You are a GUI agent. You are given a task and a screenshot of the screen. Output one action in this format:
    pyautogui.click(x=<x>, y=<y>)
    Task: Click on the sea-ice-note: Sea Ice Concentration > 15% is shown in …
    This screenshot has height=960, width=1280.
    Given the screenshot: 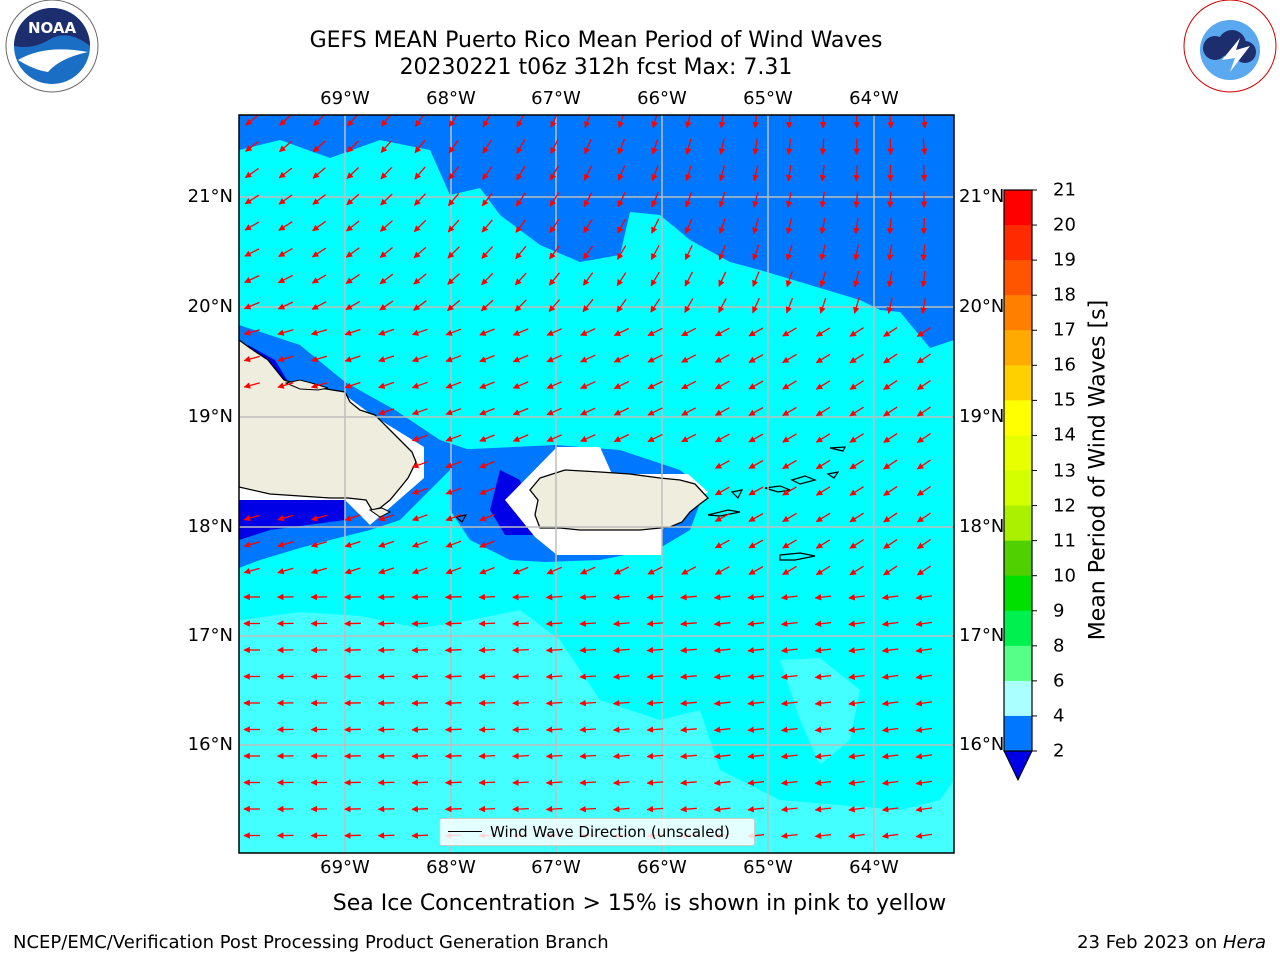 What is the action you would take?
    pyautogui.click(x=639, y=903)
    